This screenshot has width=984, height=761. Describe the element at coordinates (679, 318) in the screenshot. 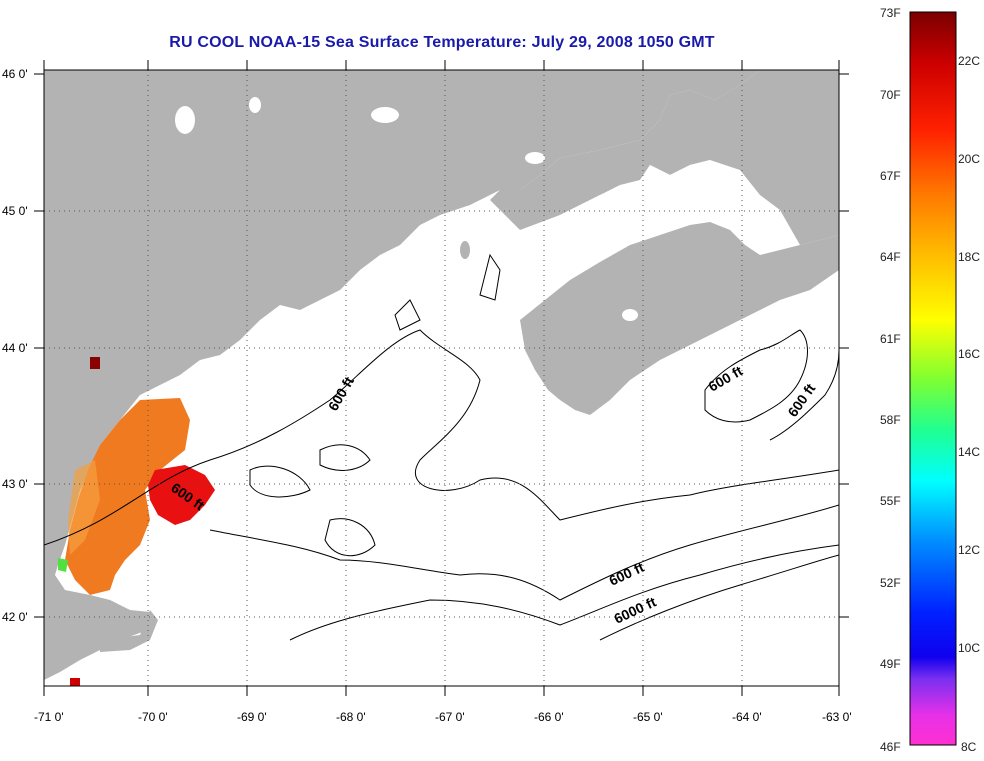

I see `land-nova-scotia` at that location.